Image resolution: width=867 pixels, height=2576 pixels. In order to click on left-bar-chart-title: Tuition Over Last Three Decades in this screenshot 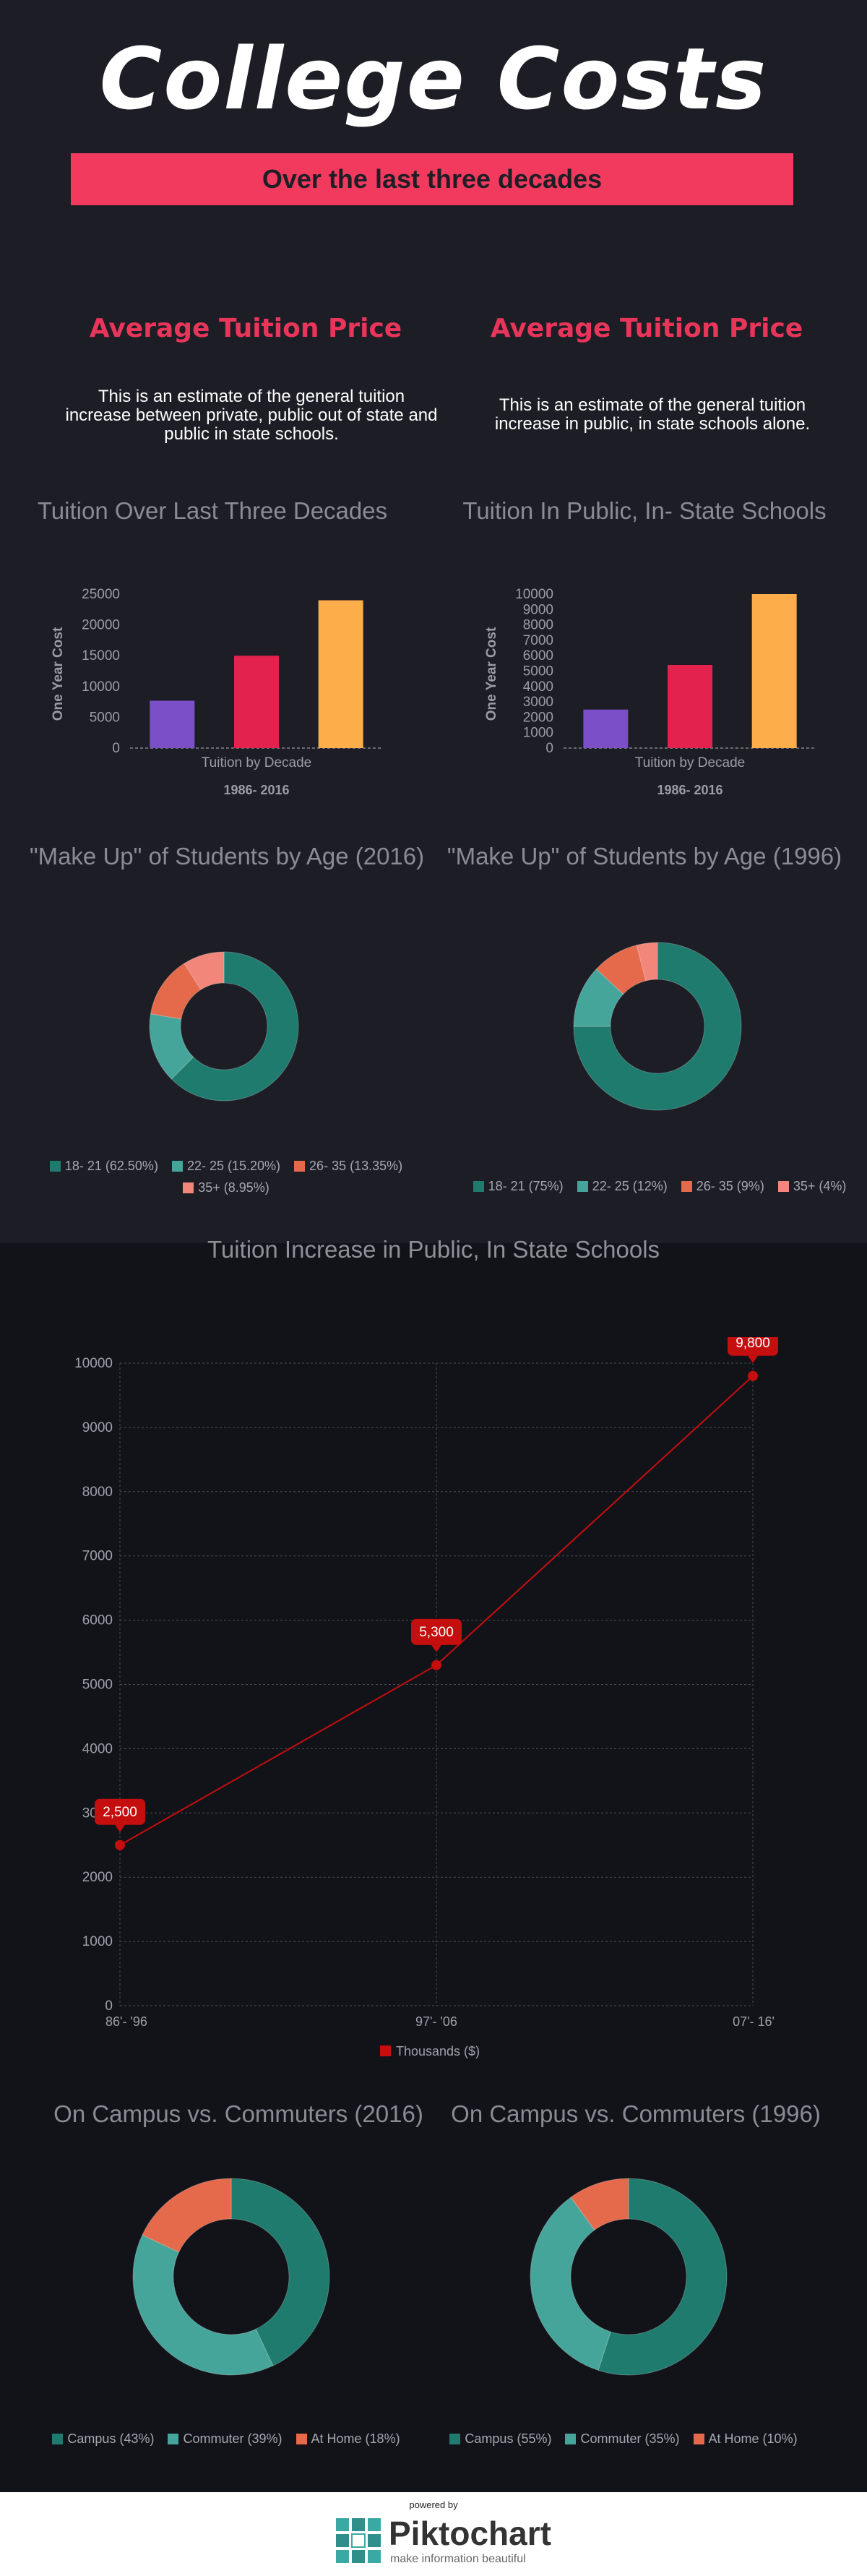, I will do `click(212, 511)`.